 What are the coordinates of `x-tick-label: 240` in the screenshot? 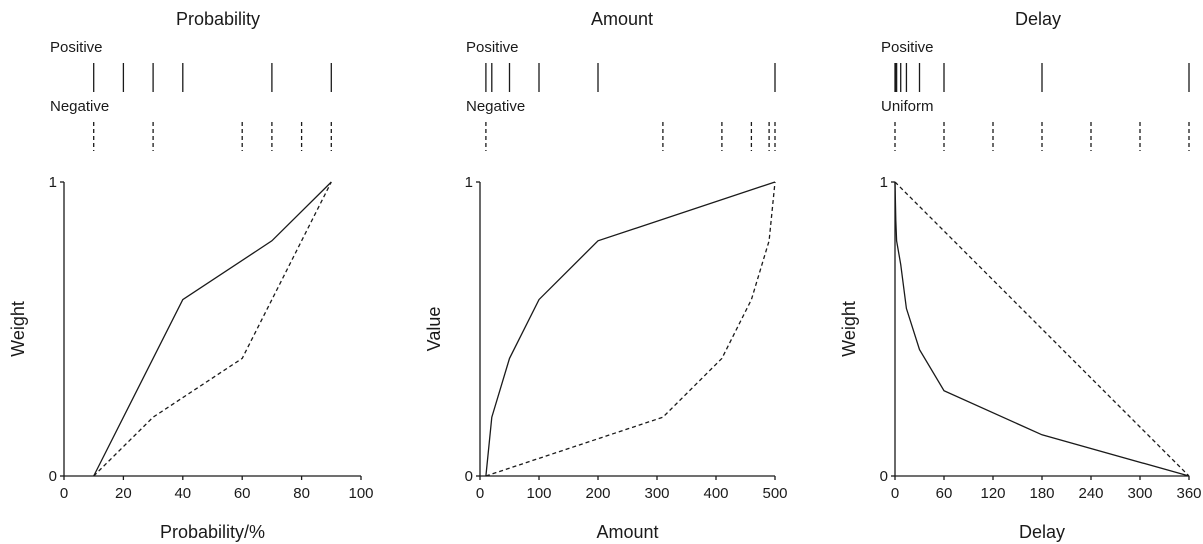 It's located at (1090, 493).